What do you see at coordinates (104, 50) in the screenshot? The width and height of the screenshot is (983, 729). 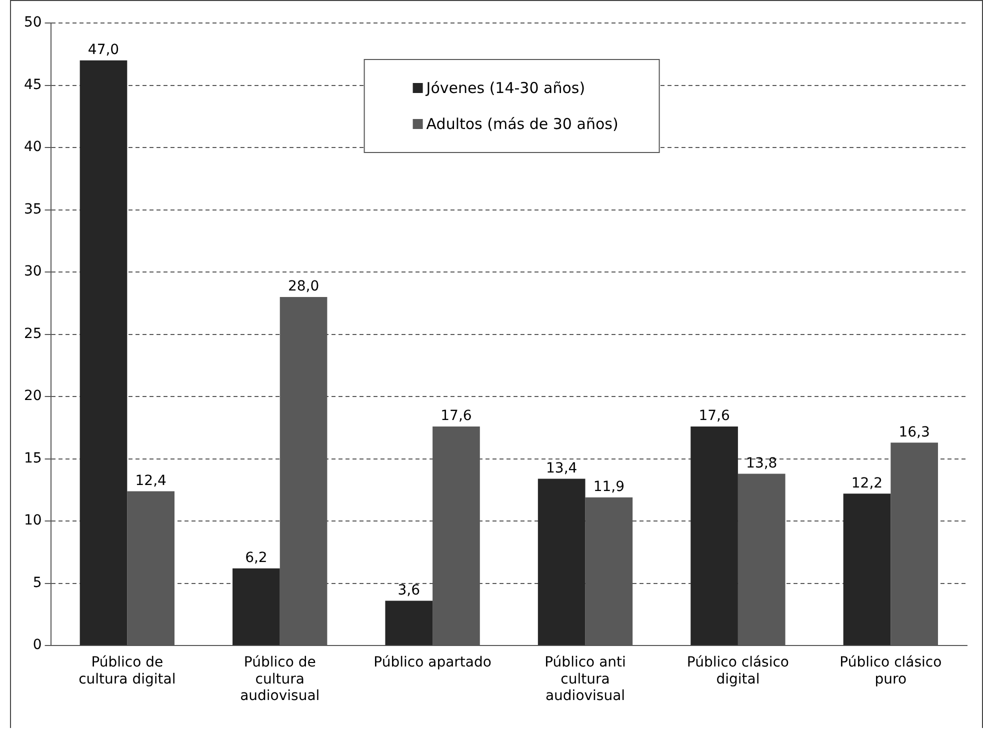 I see `data-label: 47,0` at bounding box center [104, 50].